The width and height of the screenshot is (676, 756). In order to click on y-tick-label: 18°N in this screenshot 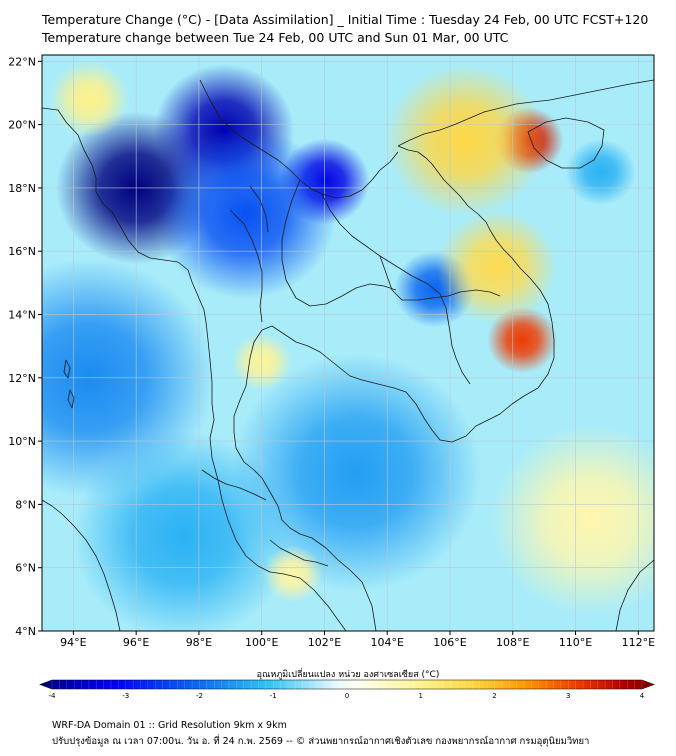, I will do `click(22, 188)`.